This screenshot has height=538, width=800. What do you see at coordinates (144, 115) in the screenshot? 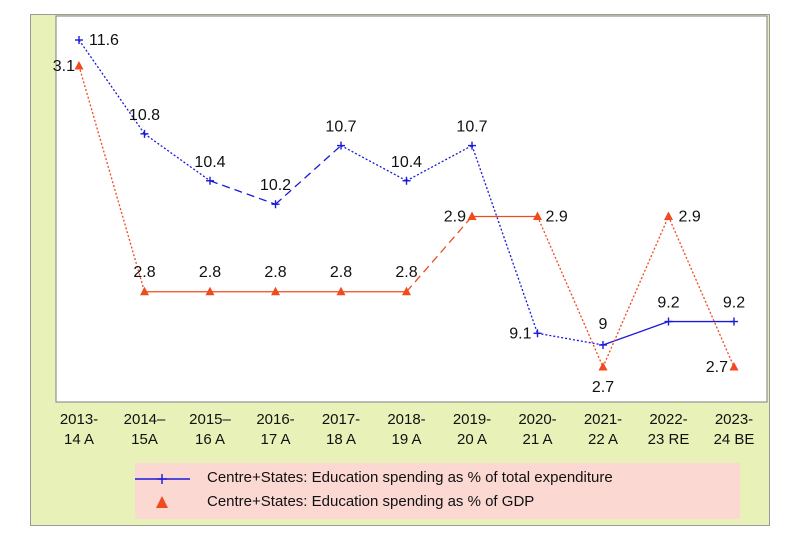
I see `data-label: 10.8` at bounding box center [144, 115].